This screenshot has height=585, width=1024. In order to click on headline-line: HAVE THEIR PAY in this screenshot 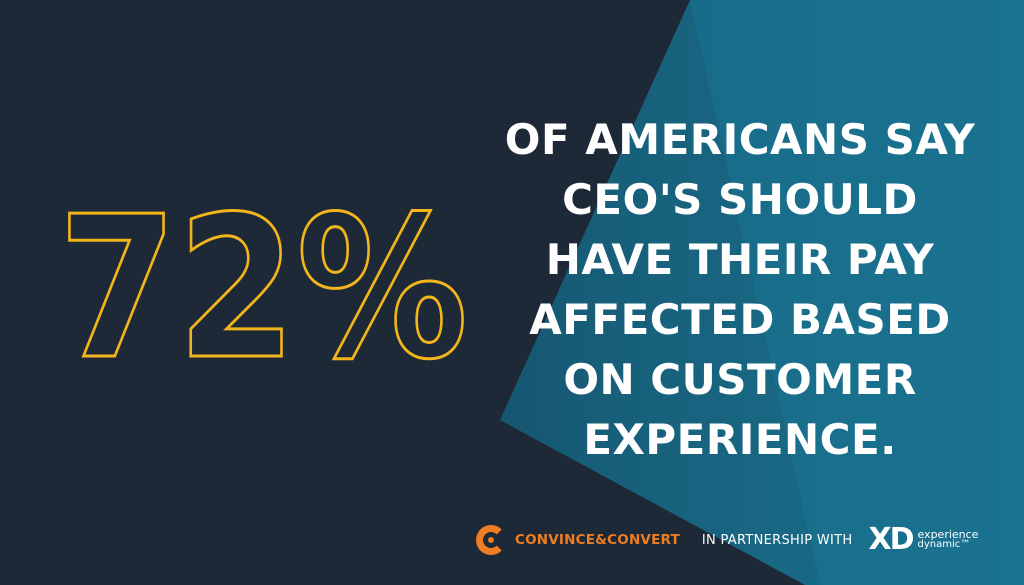, I will do `click(740, 259)`.